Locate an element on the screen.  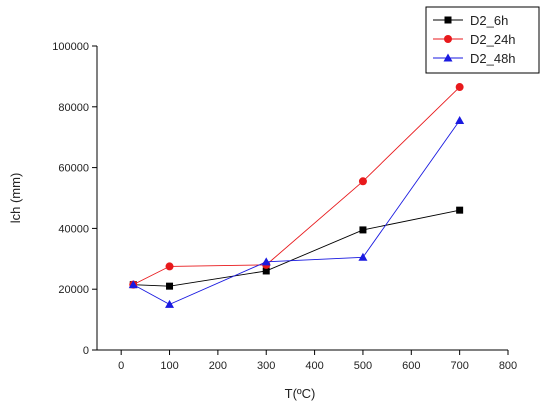
x-tick-label: 200 is located at coordinates (218, 366).